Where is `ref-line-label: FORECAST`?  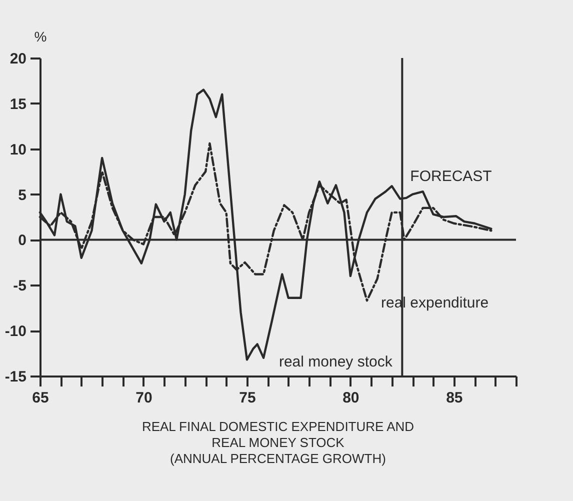 ref-line-label: FORECAST is located at coordinates (451, 176).